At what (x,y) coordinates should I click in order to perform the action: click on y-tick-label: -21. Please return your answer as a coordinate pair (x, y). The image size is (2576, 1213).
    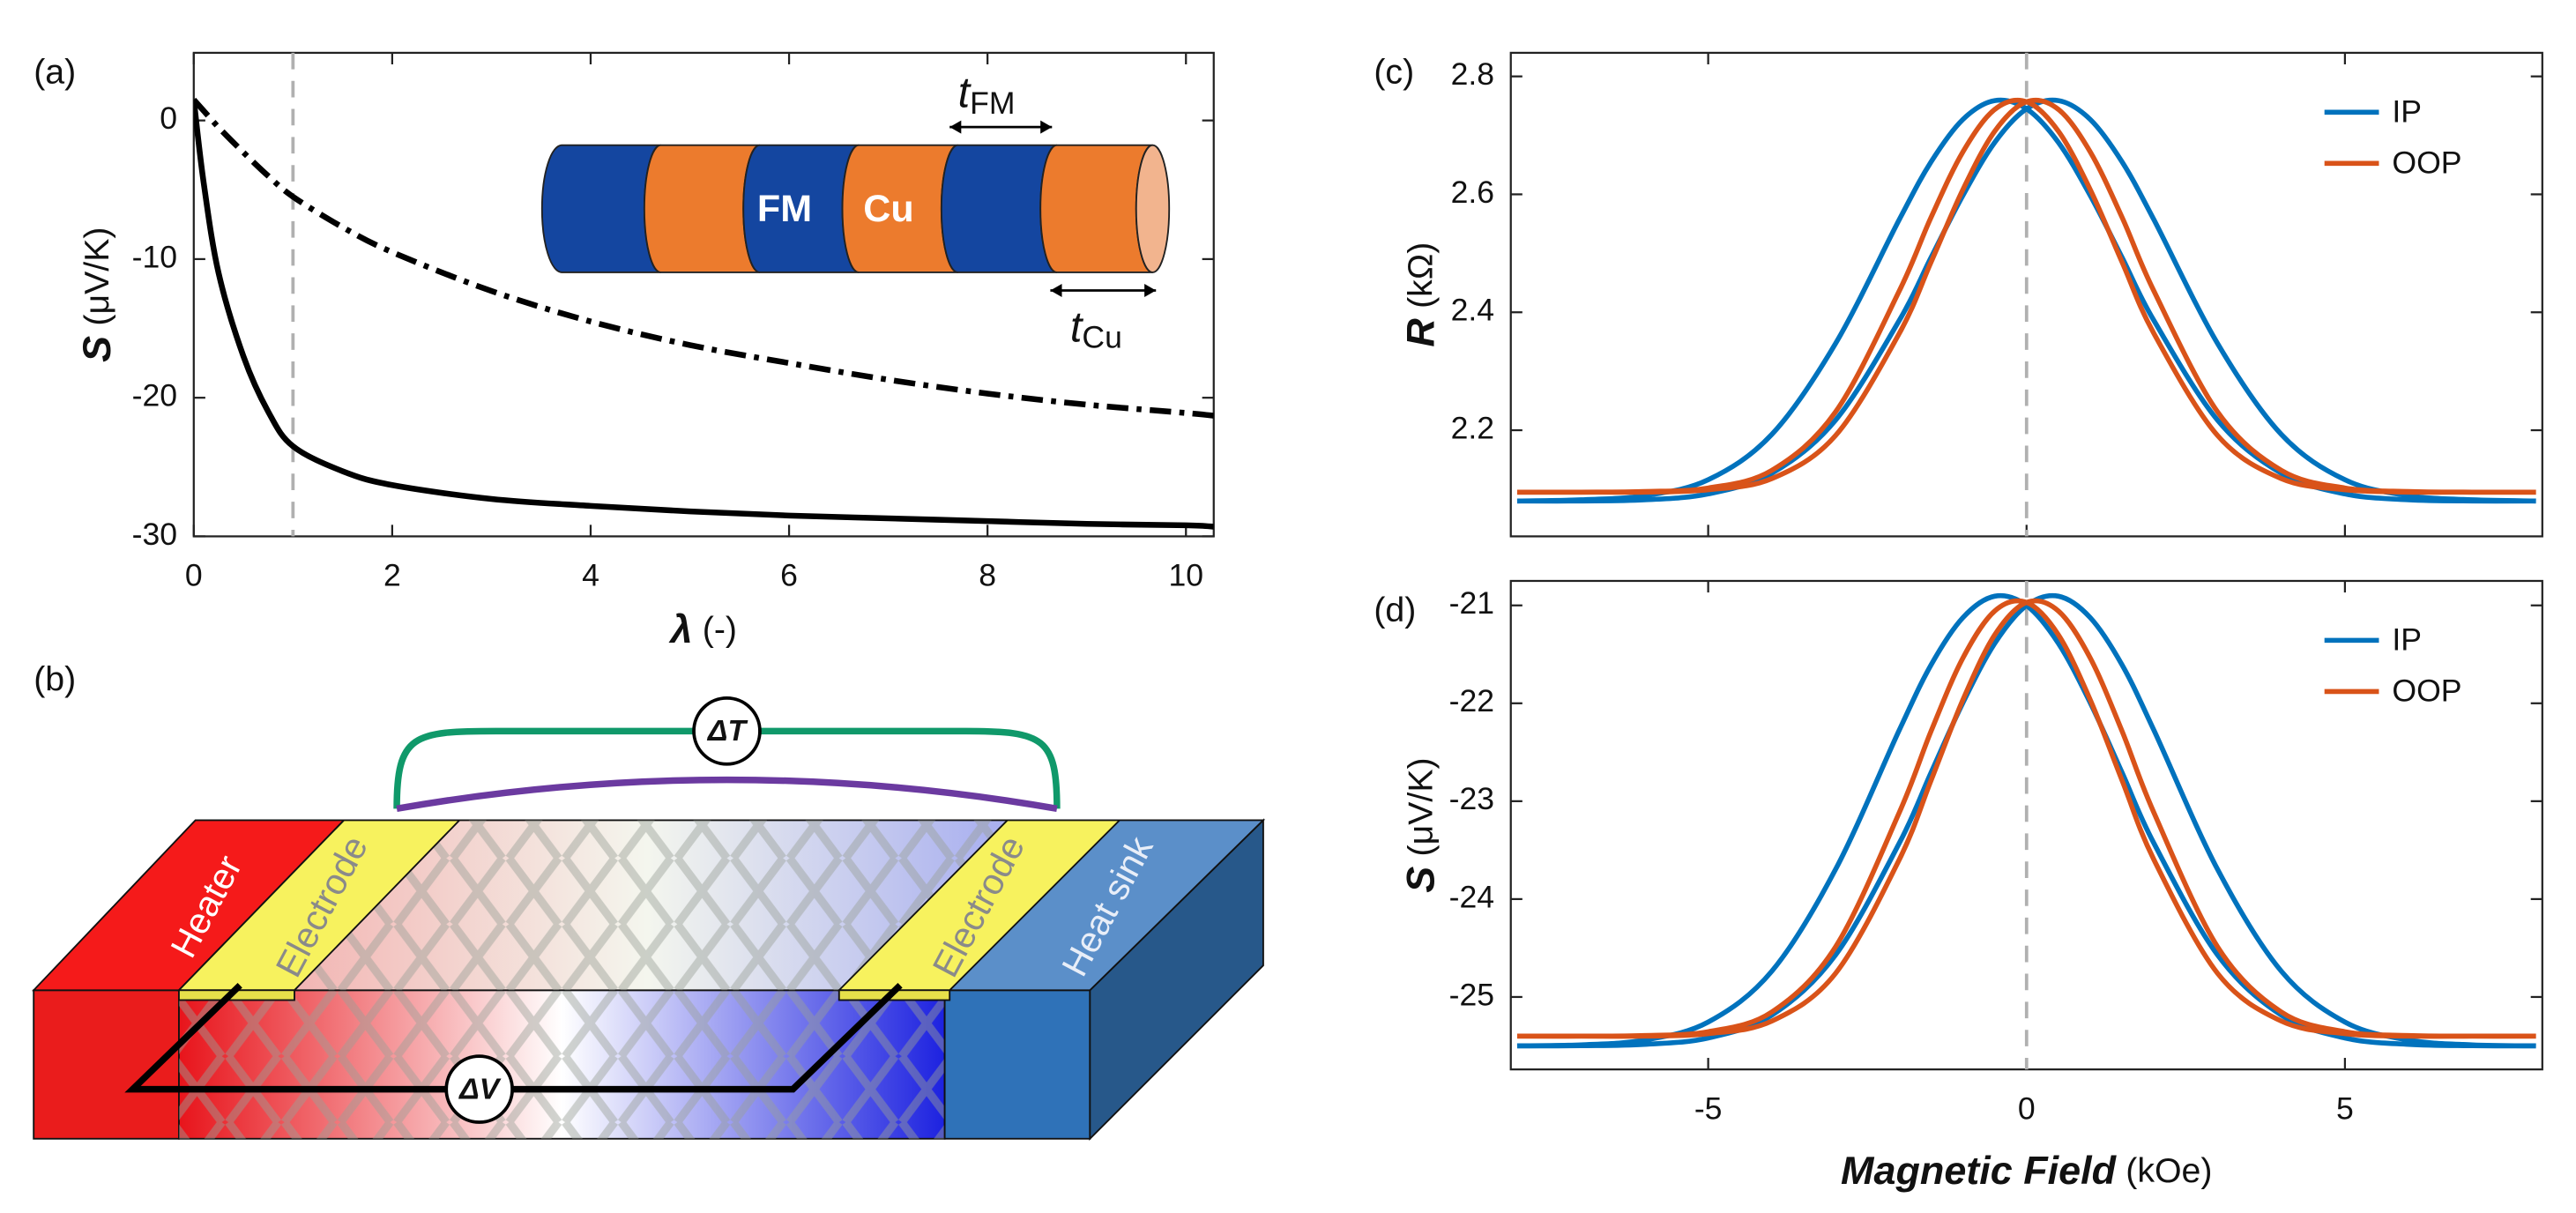
    Looking at the image, I should click on (1472, 603).